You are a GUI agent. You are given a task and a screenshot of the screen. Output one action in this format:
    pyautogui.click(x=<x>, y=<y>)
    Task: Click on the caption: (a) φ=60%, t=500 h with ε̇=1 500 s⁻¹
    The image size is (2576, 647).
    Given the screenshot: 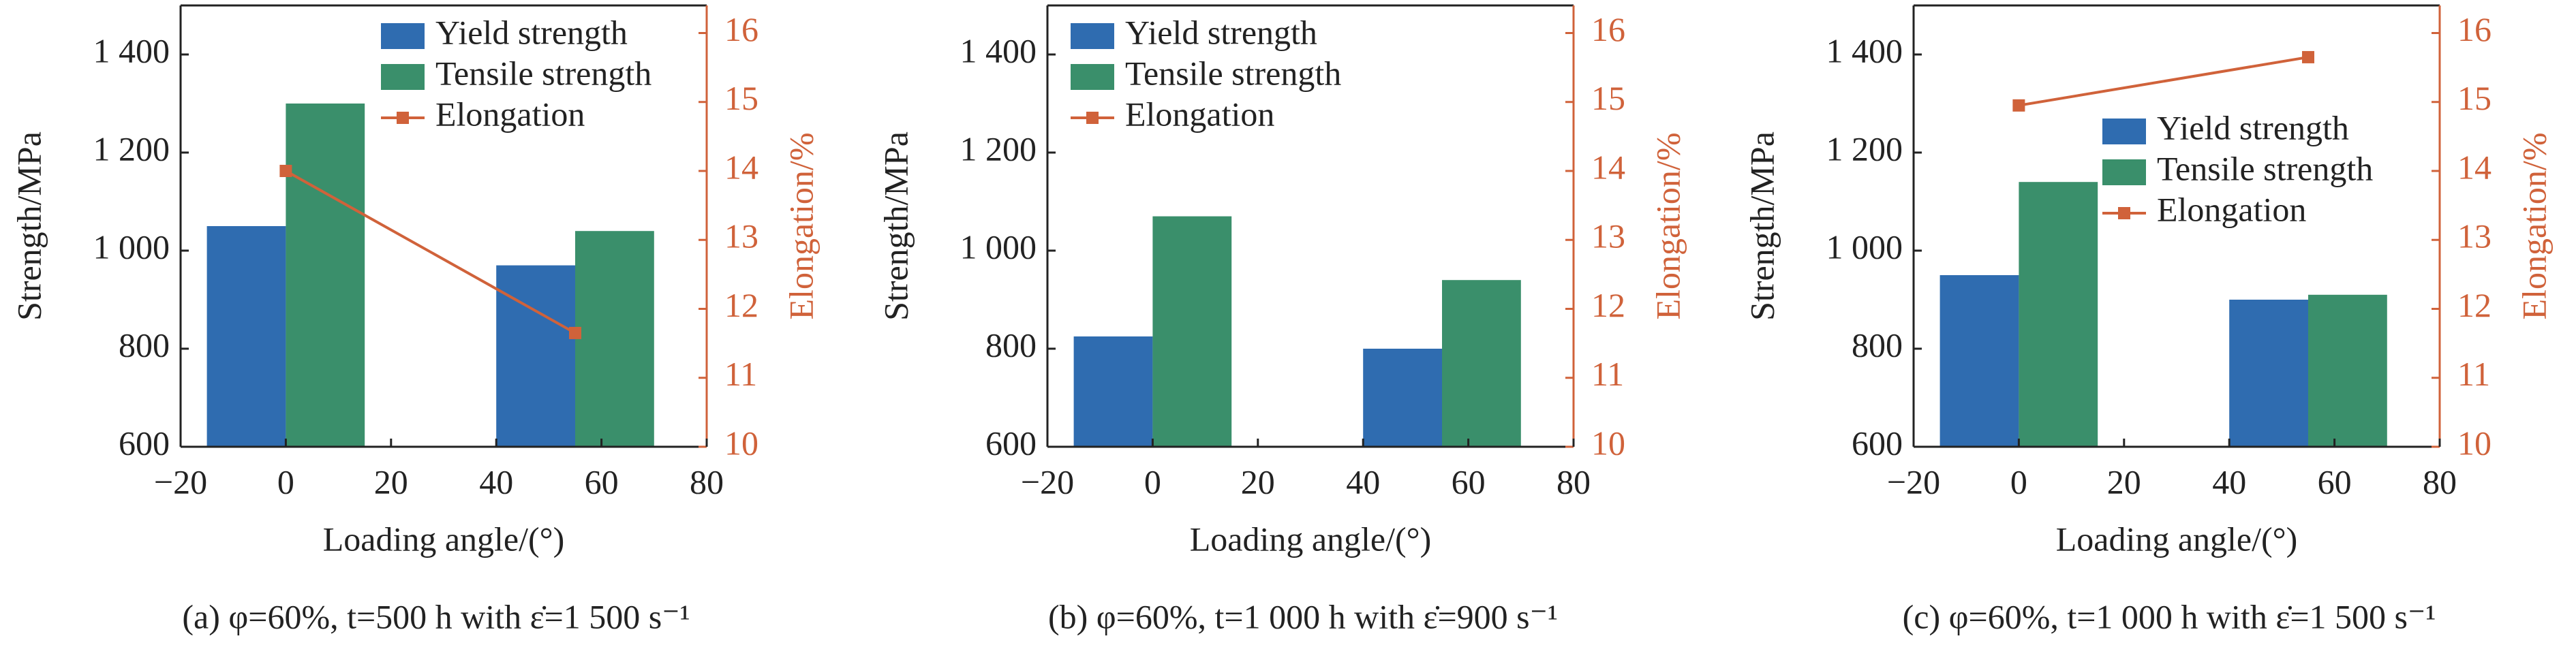 What is the action you would take?
    pyautogui.click(x=436, y=616)
    